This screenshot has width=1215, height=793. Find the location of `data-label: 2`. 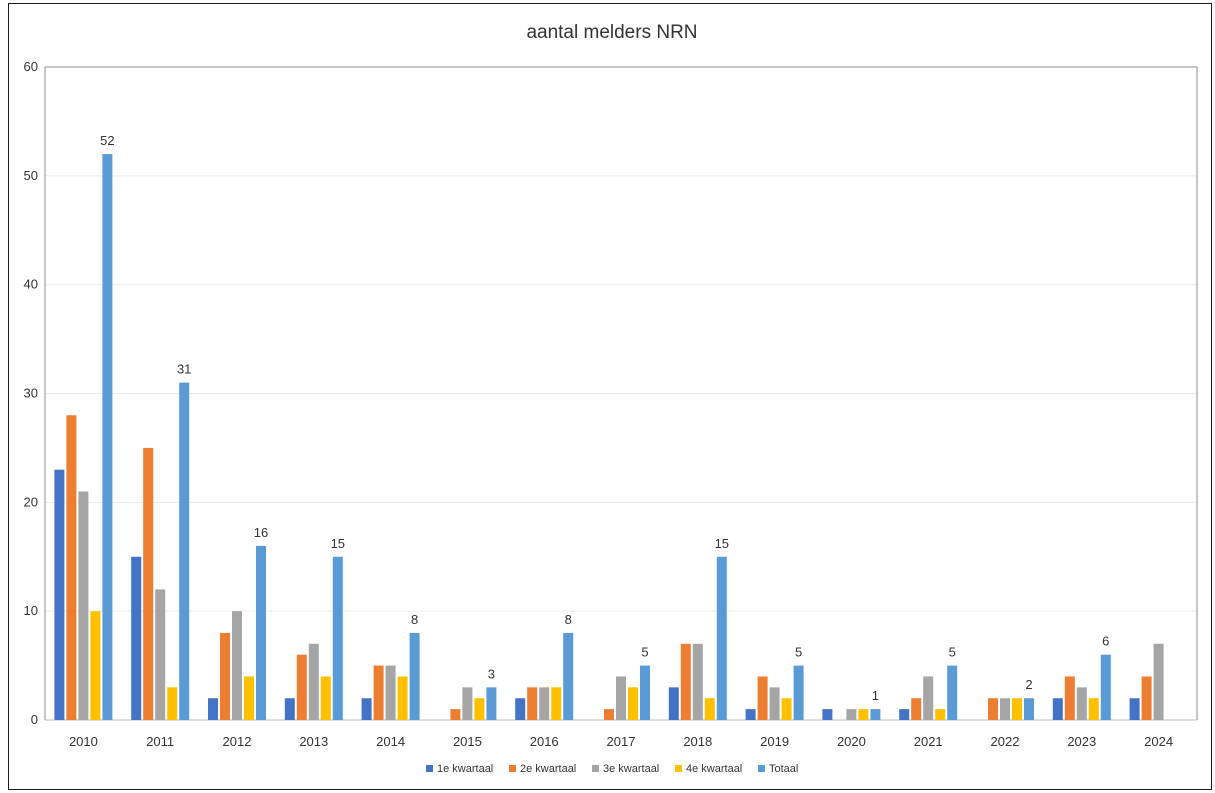

data-label: 2 is located at coordinates (1028, 684).